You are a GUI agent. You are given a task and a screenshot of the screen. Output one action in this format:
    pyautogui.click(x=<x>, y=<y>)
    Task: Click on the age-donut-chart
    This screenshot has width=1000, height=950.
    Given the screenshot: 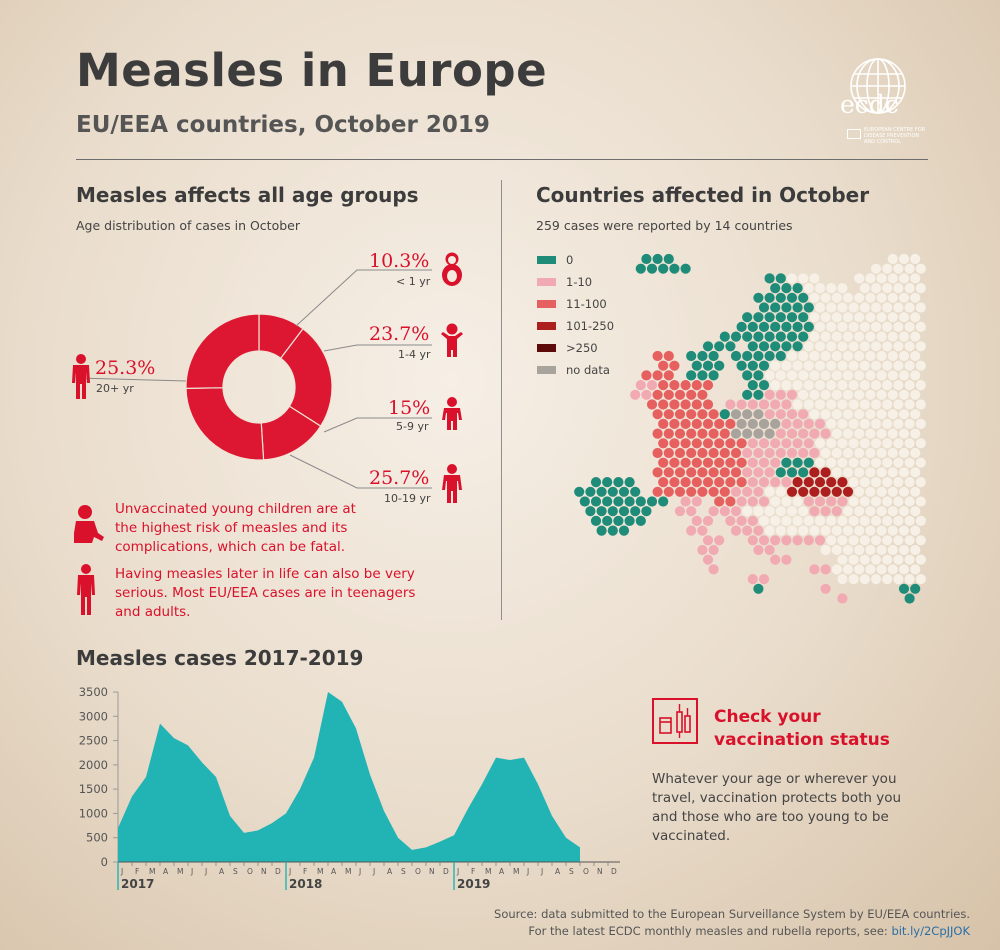 What is the action you would take?
    pyautogui.click(x=254, y=379)
    